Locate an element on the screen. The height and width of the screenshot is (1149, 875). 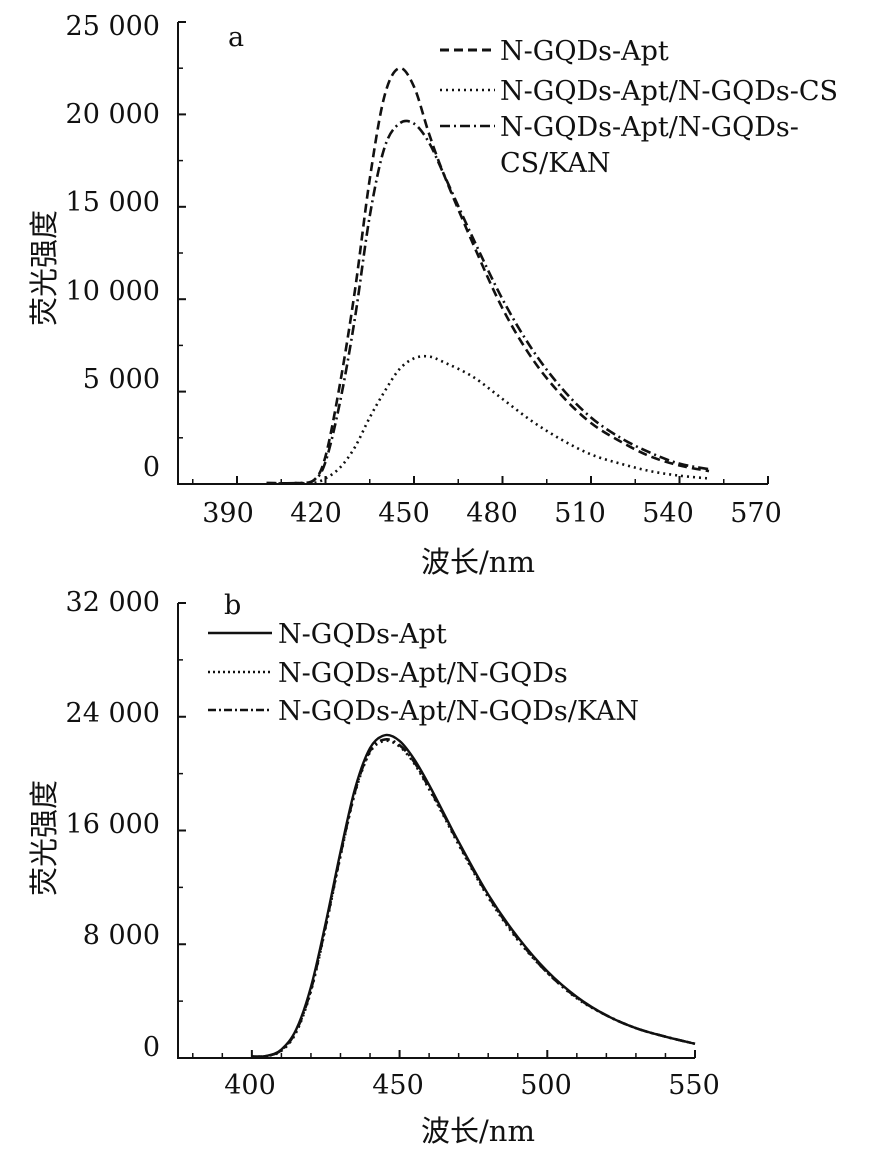
panel-b-ytick-label: 8 000 is located at coordinates (121, 935).